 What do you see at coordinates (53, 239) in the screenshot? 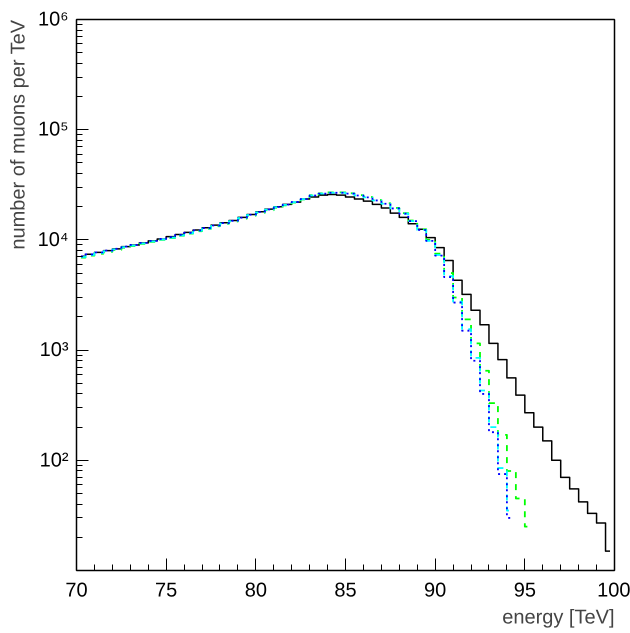
I see `y-tick-label: 10⁴` at bounding box center [53, 239].